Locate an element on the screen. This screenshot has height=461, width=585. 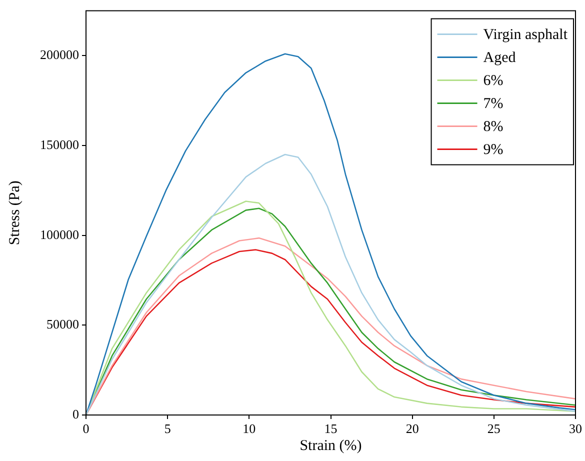
legend-label: Virgin asphalt is located at coordinates (525, 35).